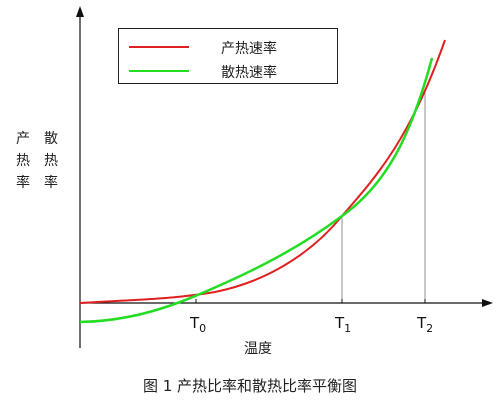  I want to click on legend-swatch-heat-production, so click(159, 47).